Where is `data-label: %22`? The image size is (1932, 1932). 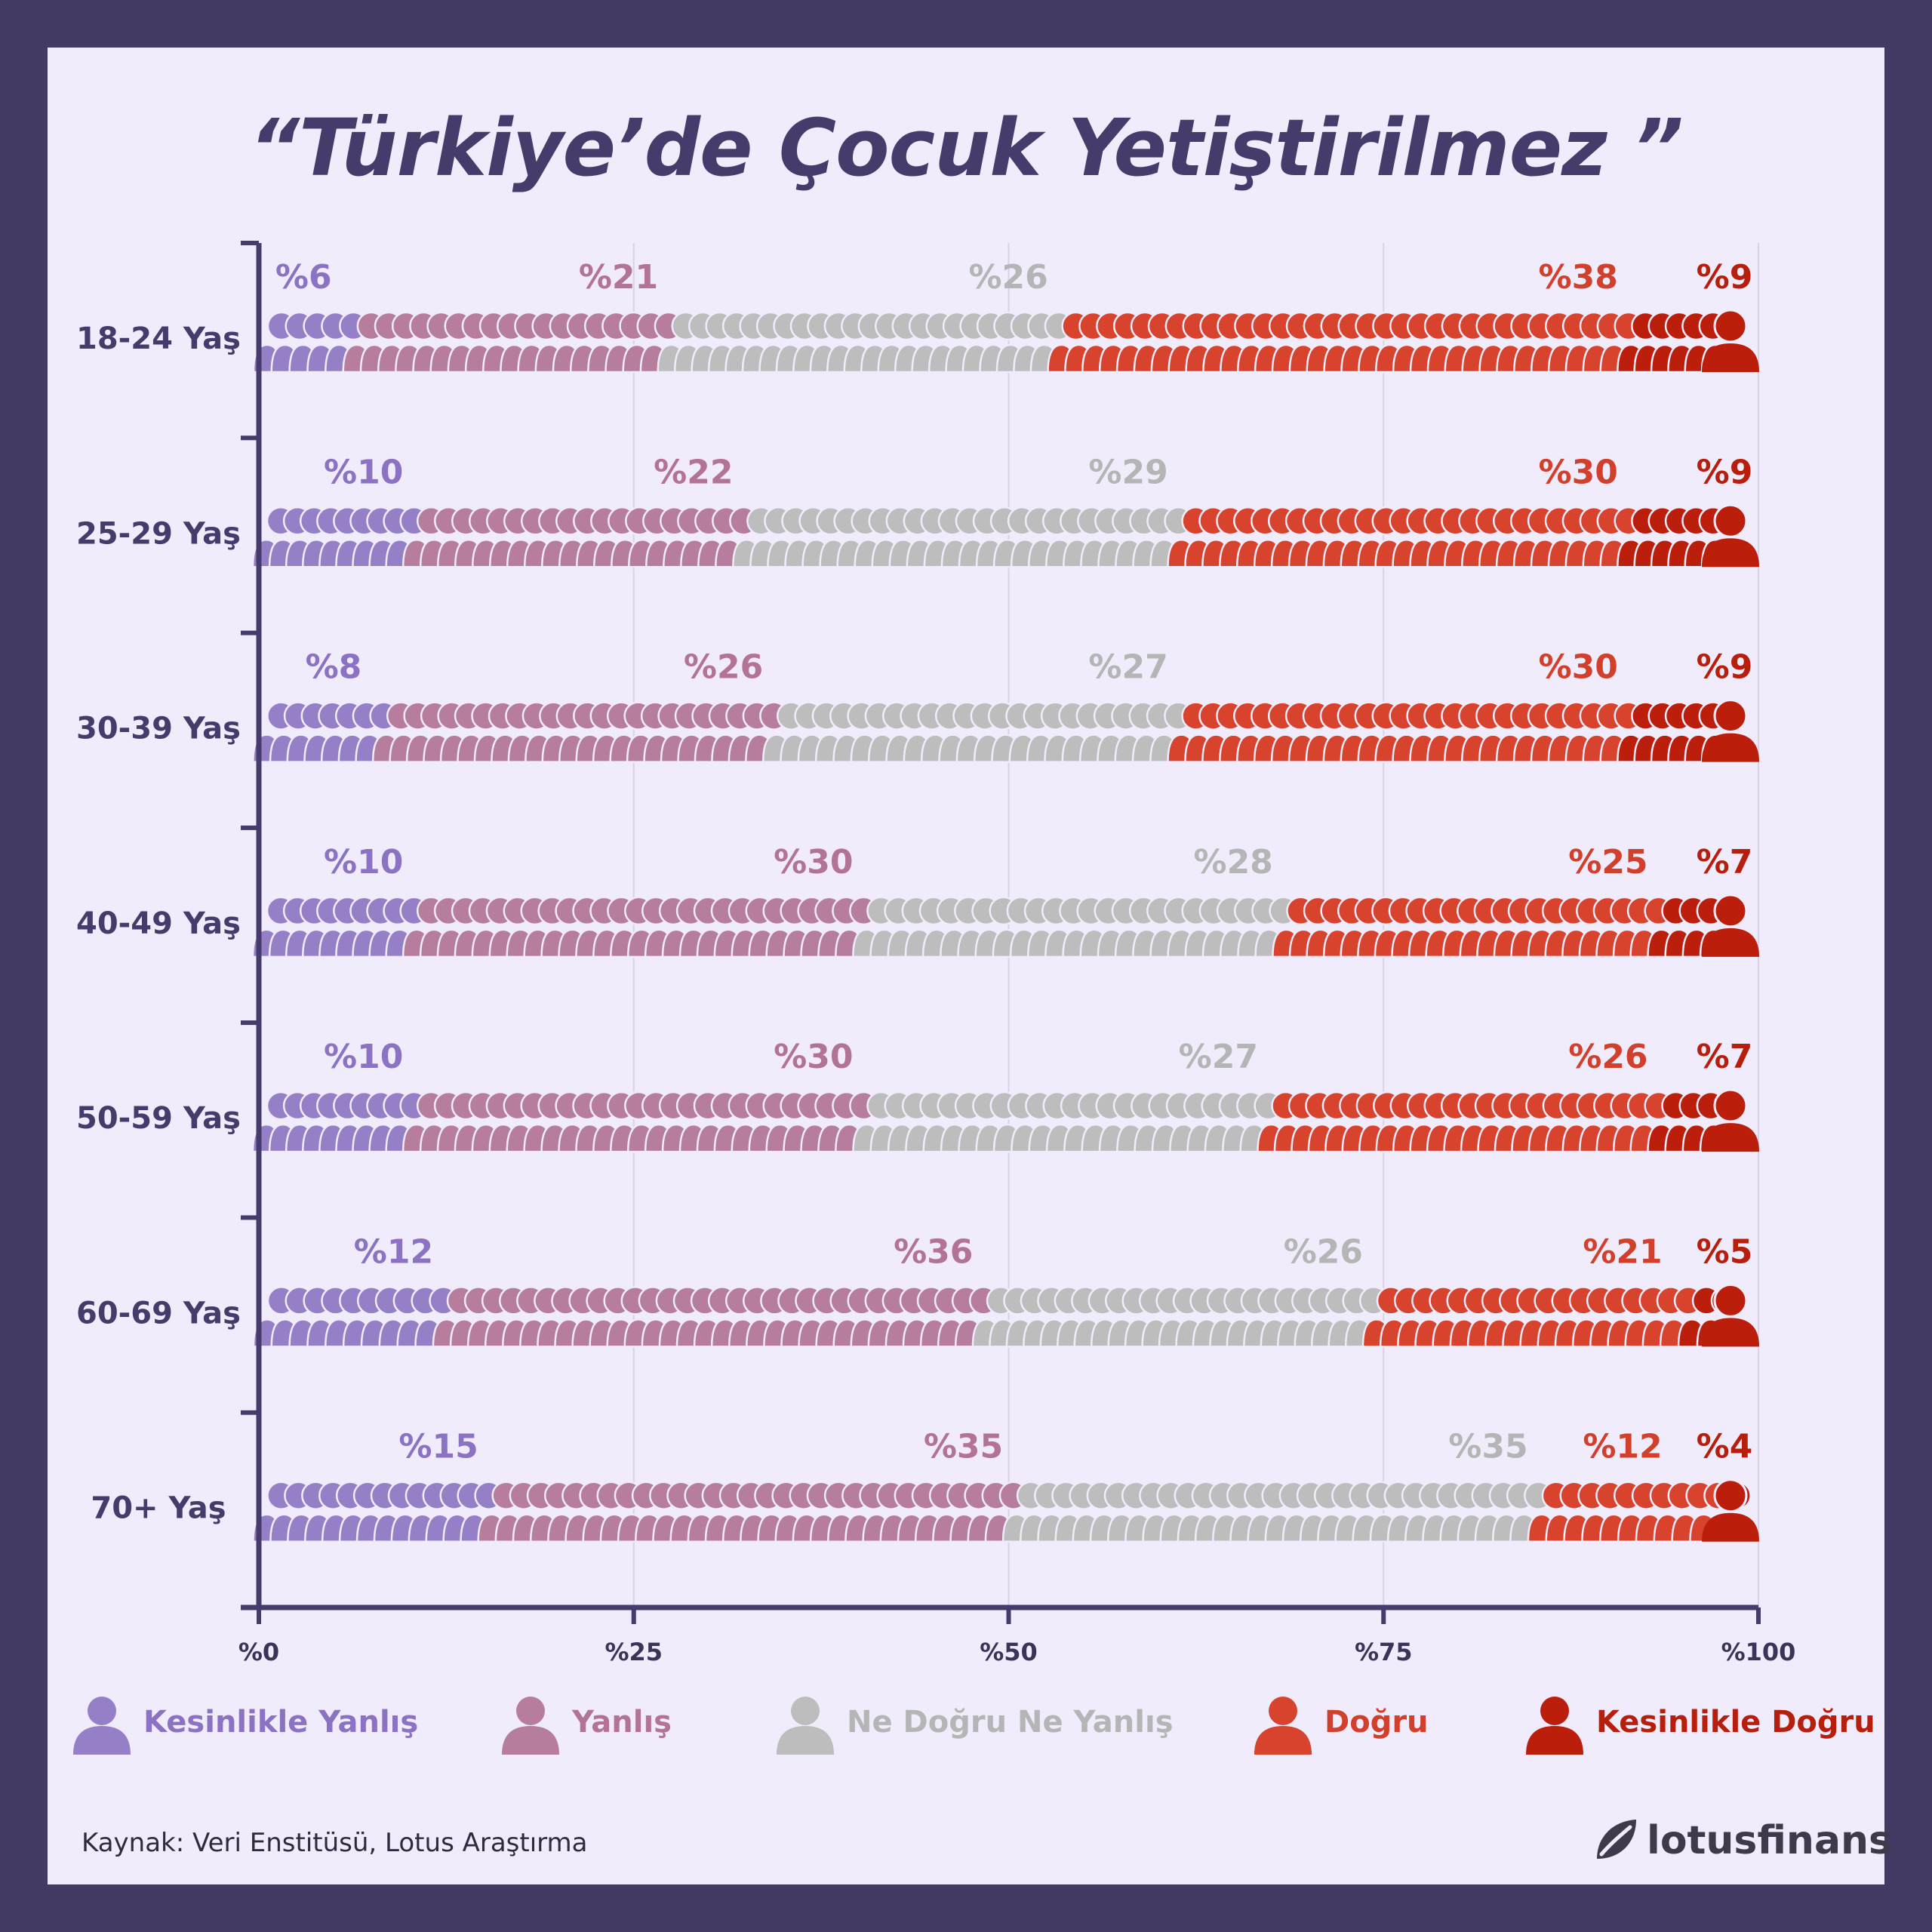 data-label: %22 is located at coordinates (693, 472).